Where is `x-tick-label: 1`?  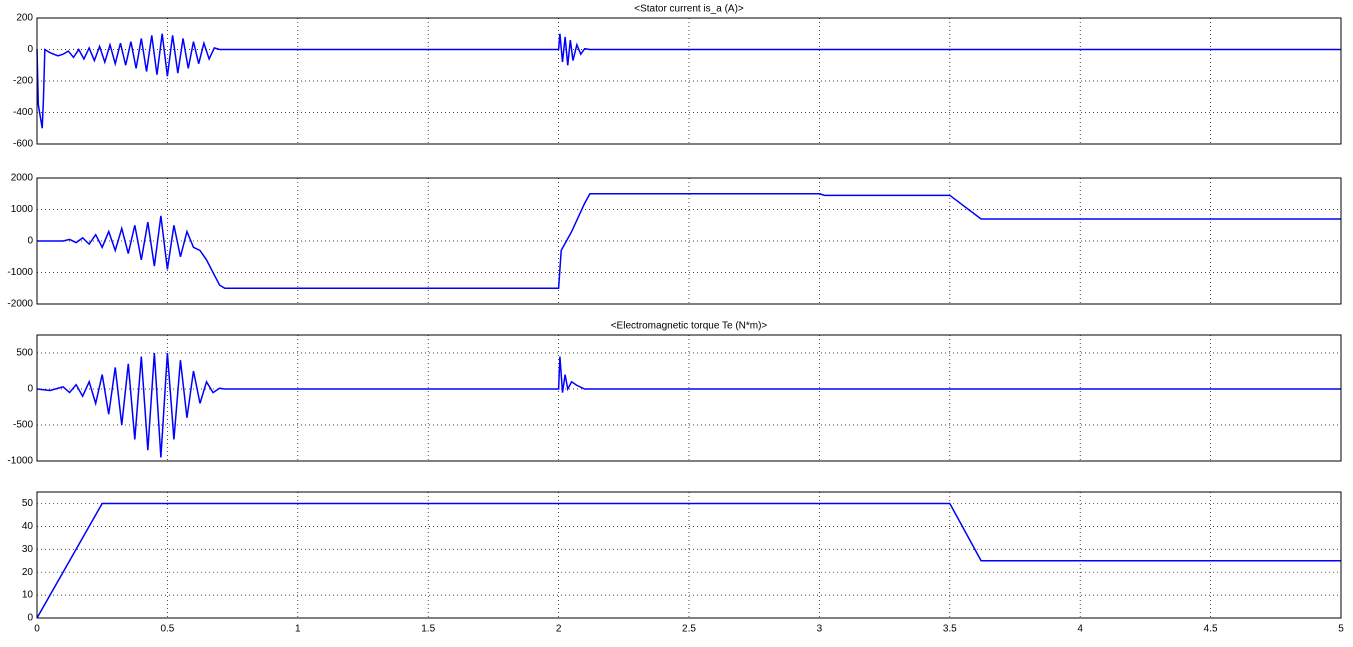
x-tick-label: 1 is located at coordinates (298, 629).